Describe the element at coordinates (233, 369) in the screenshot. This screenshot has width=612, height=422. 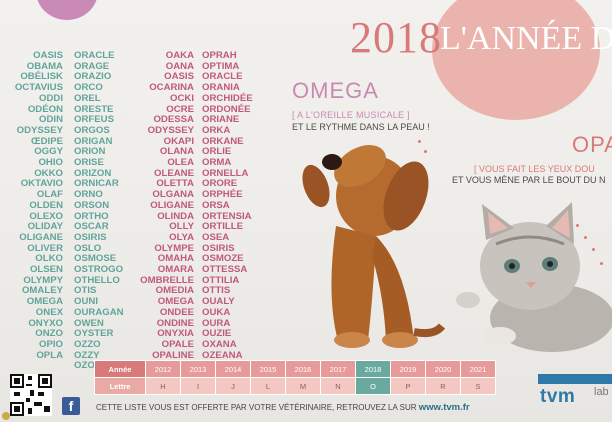
I see `year-cell: 2014` at that location.